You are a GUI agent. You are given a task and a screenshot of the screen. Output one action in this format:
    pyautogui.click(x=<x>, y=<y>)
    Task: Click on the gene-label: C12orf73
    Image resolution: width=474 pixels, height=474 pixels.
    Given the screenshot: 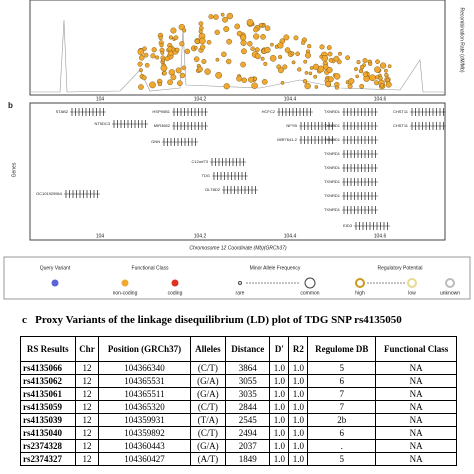 What is the action you would take?
    pyautogui.click(x=200, y=161)
    